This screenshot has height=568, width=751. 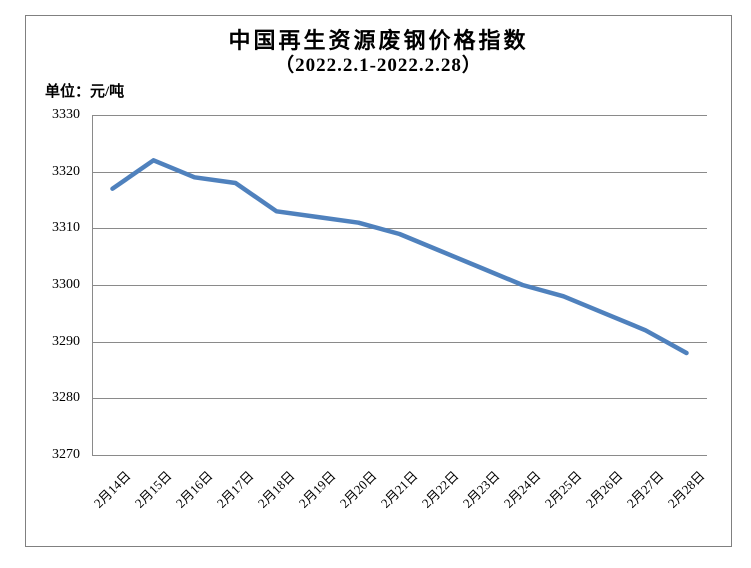 I want to click on chart-header: 中国再生资源废钢价格指数 （2022.2.1-2022.2.28）, so click(x=378, y=53).